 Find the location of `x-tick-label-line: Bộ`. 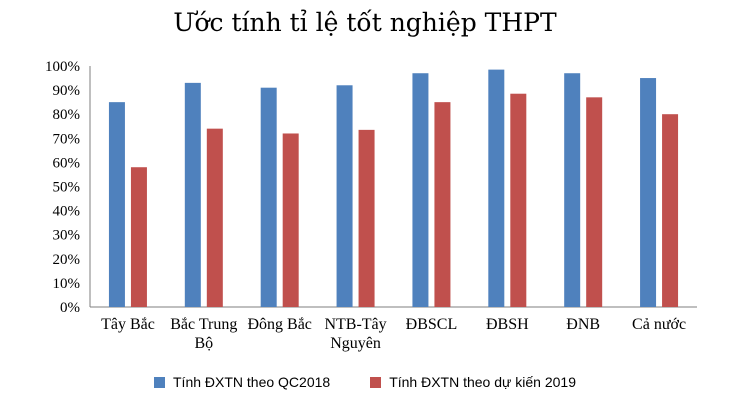

x-tick-label-line: Bộ is located at coordinates (203, 343).